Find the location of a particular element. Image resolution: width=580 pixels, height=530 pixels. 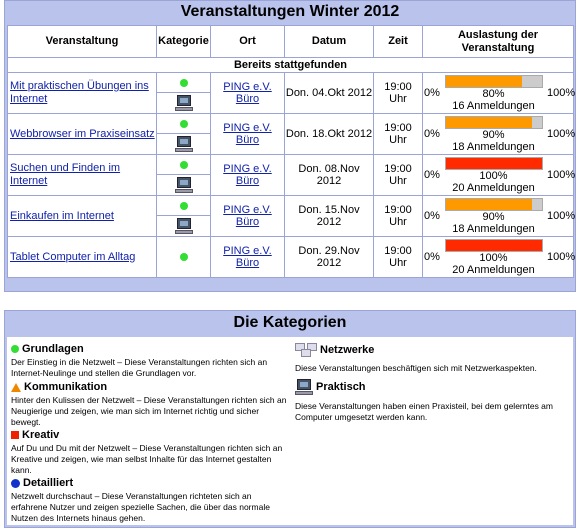

date-cell: Don. 15.Nov 2012 is located at coordinates (329, 216).